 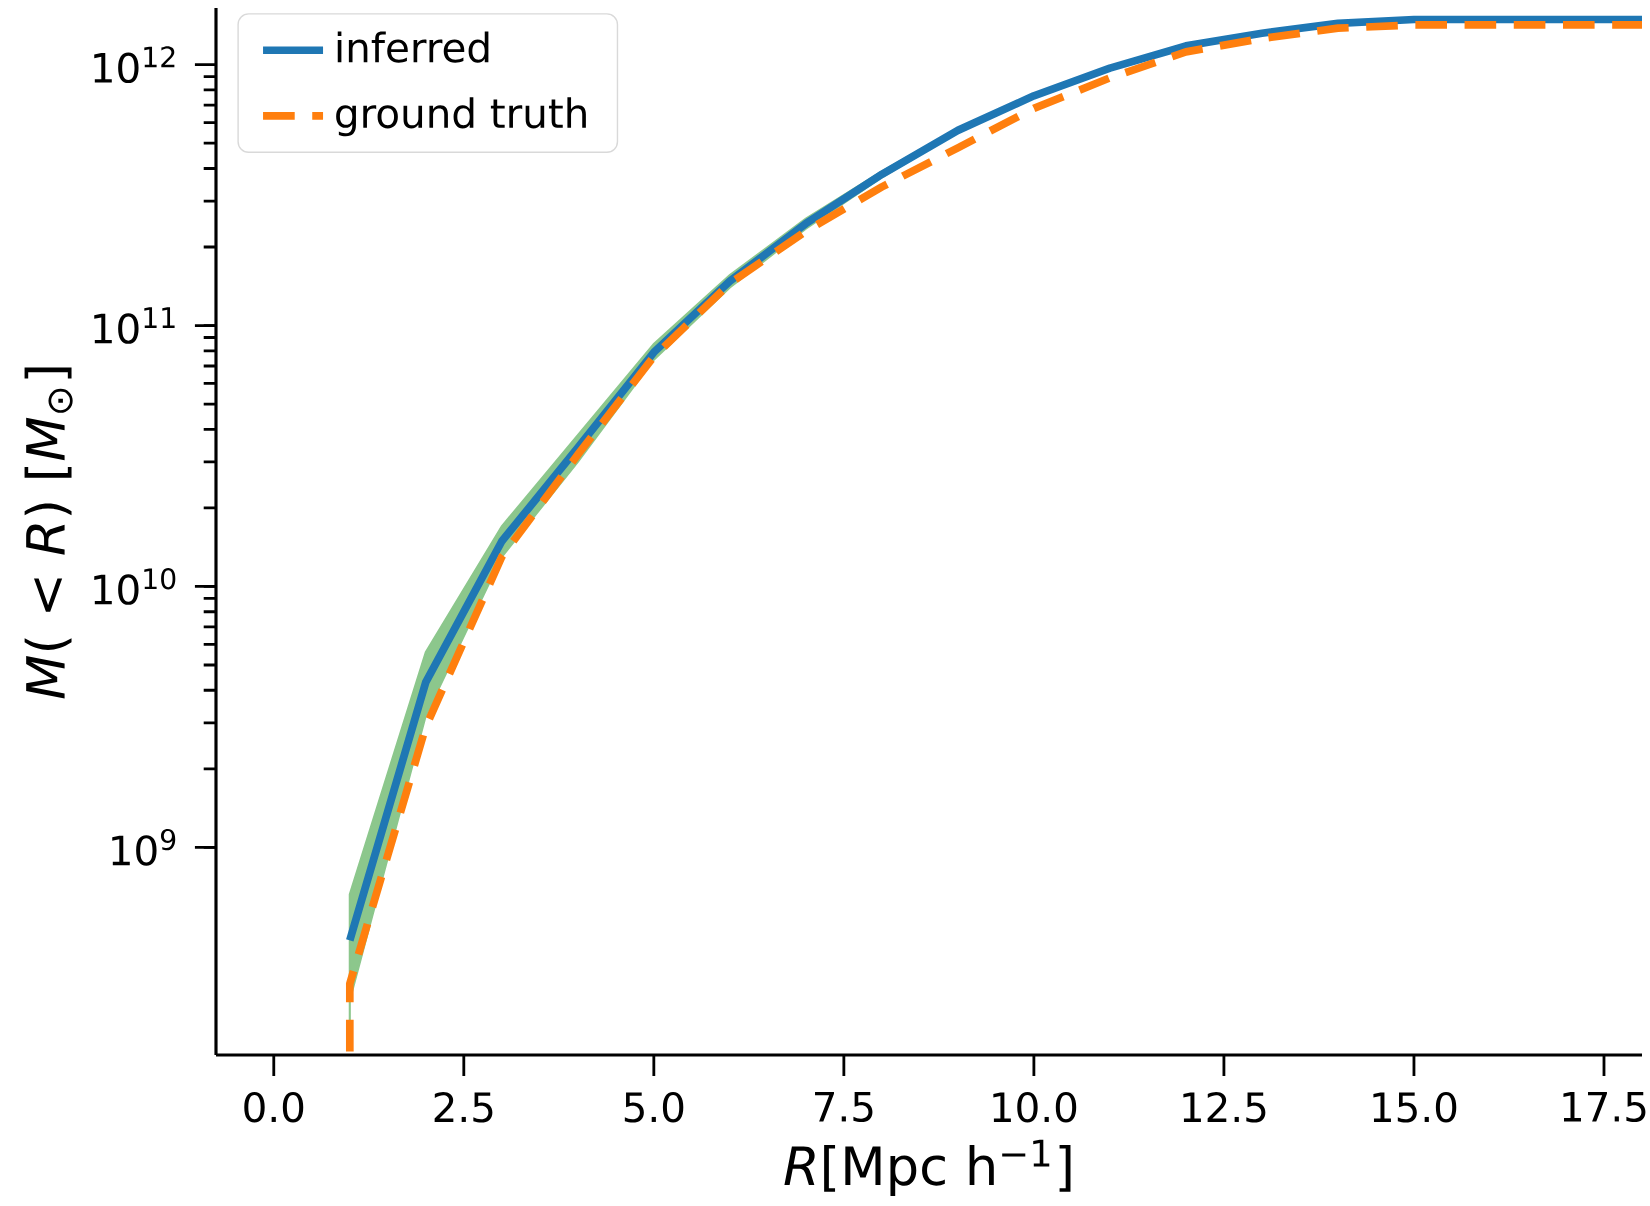 What do you see at coordinates (1224, 1107) in the screenshot?
I see `x-tick-label: 12.5` at bounding box center [1224, 1107].